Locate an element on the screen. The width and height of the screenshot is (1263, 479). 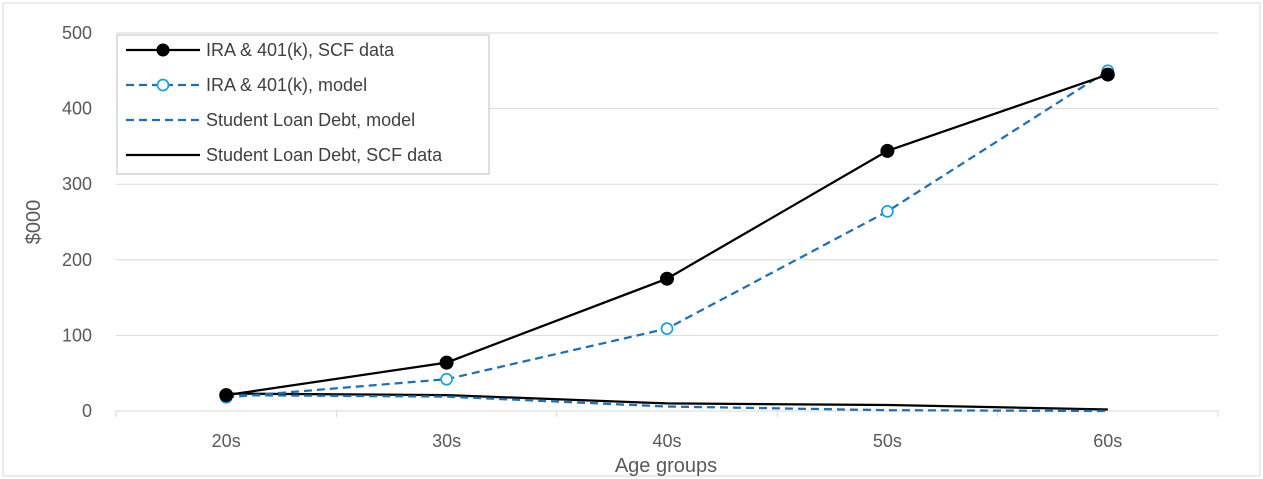
legend-item: IRA & 401(k), model is located at coordinates (246, 85).